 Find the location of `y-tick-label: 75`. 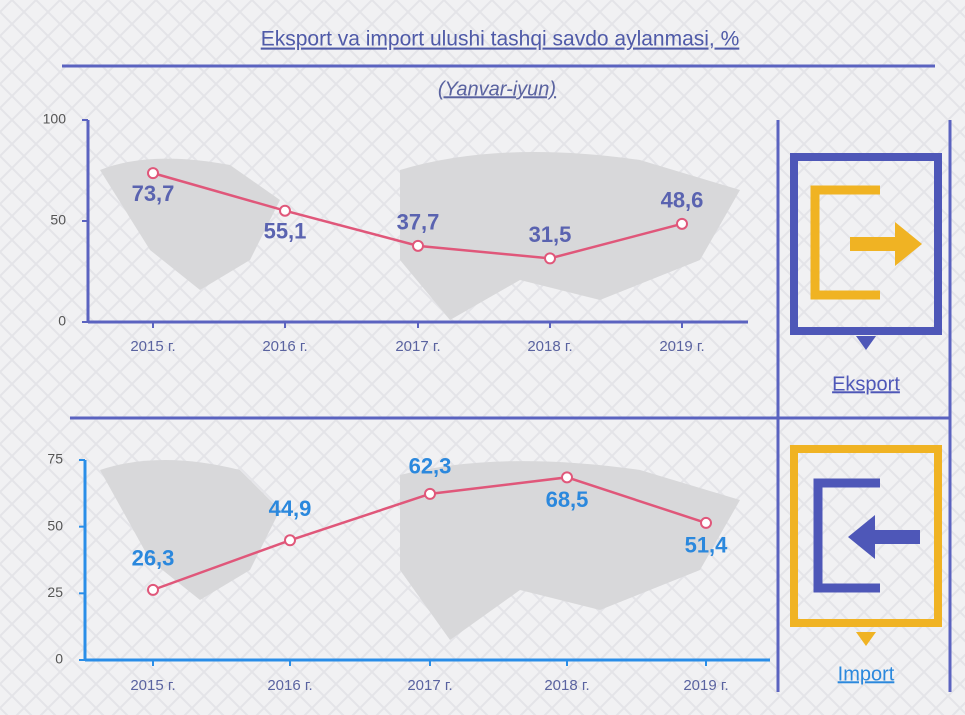

y-tick-label: 75 is located at coordinates (55, 459).